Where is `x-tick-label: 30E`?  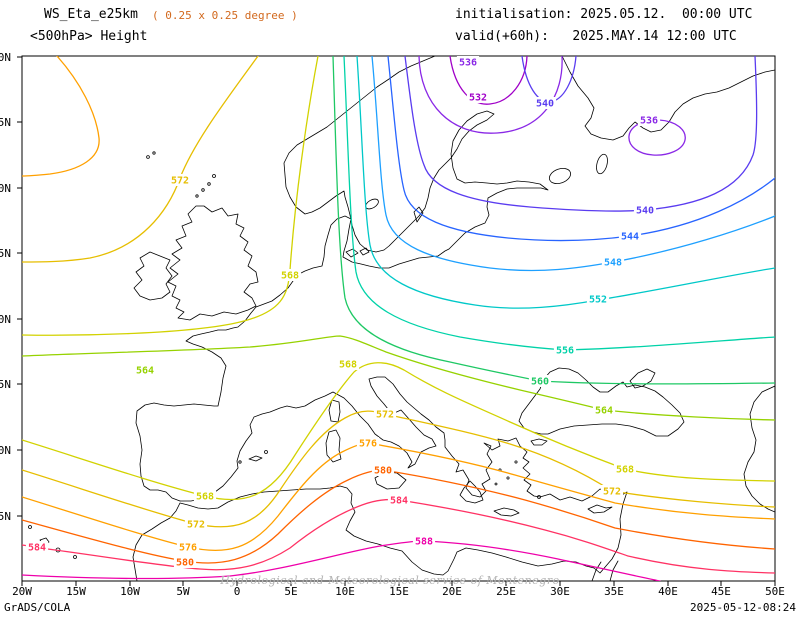
x-tick-label: 30E is located at coordinates (560, 591).